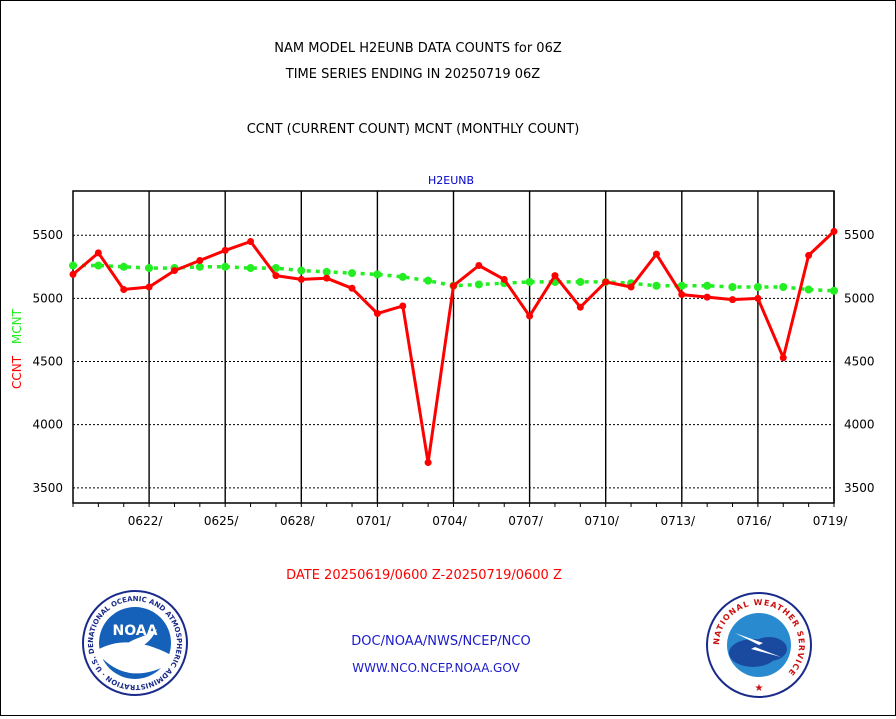 The height and width of the screenshot is (719, 896). Describe the element at coordinates (424, 575) in the screenshot. I see `date-range-label: DATE 20250619/0600 Z-20250719/0600 Z` at that location.